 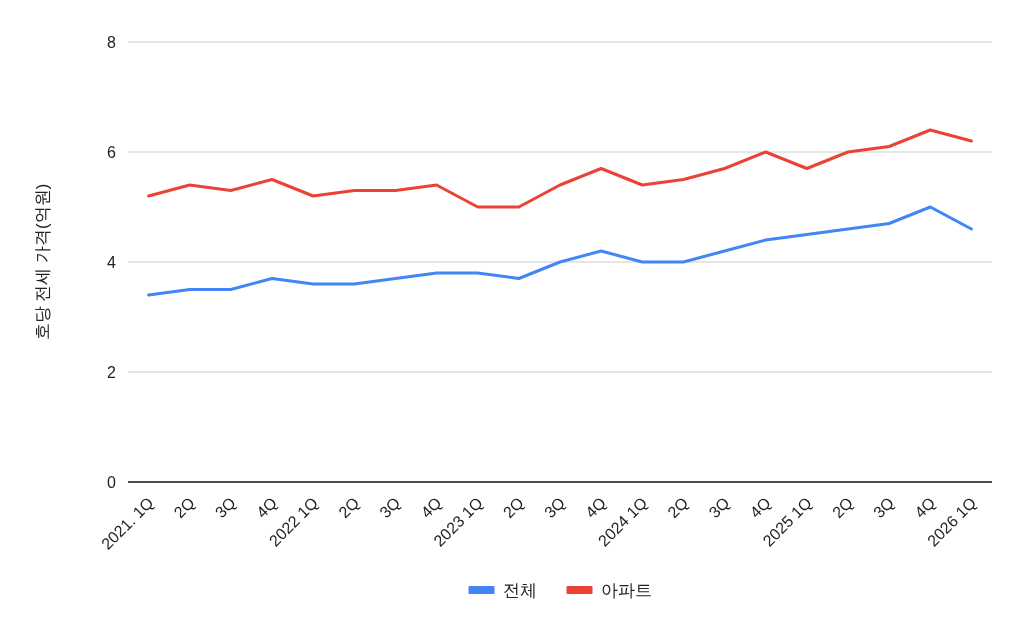 What do you see at coordinates (626, 590) in the screenshot?
I see `legend-label: 아파트` at bounding box center [626, 590].